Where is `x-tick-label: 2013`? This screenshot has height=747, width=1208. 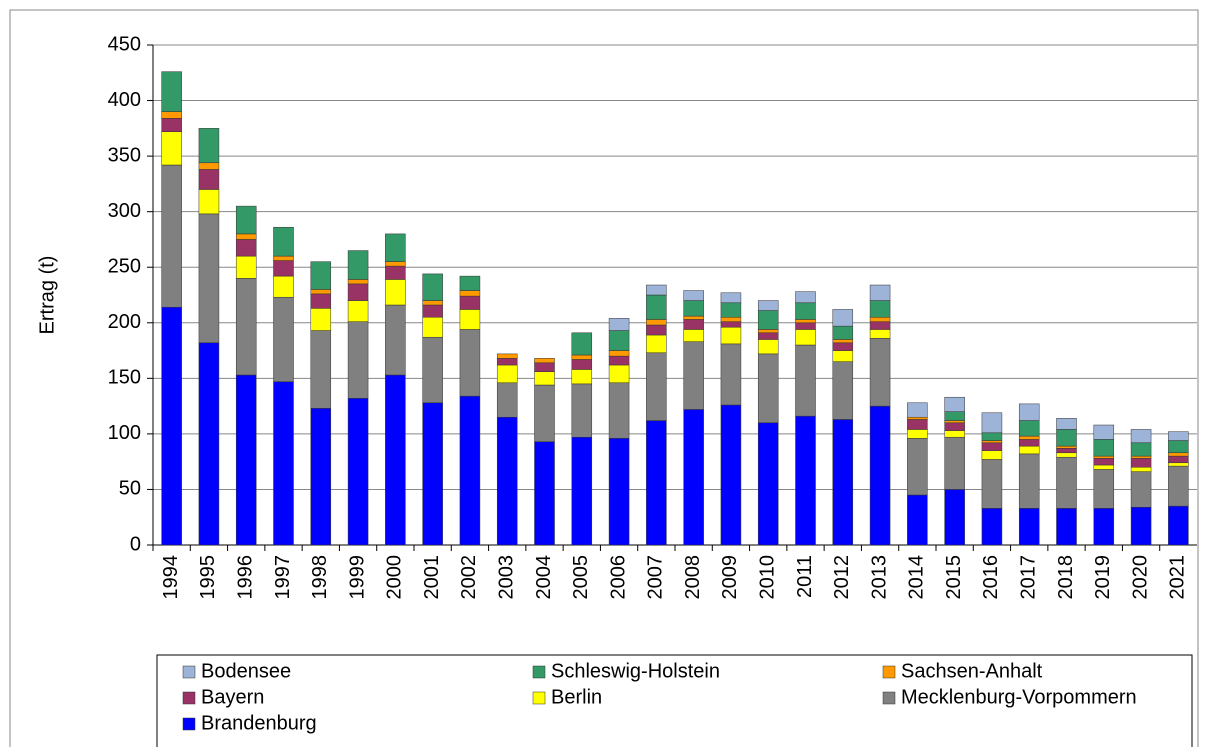
x-tick-label: 2013 is located at coordinates (879, 577).